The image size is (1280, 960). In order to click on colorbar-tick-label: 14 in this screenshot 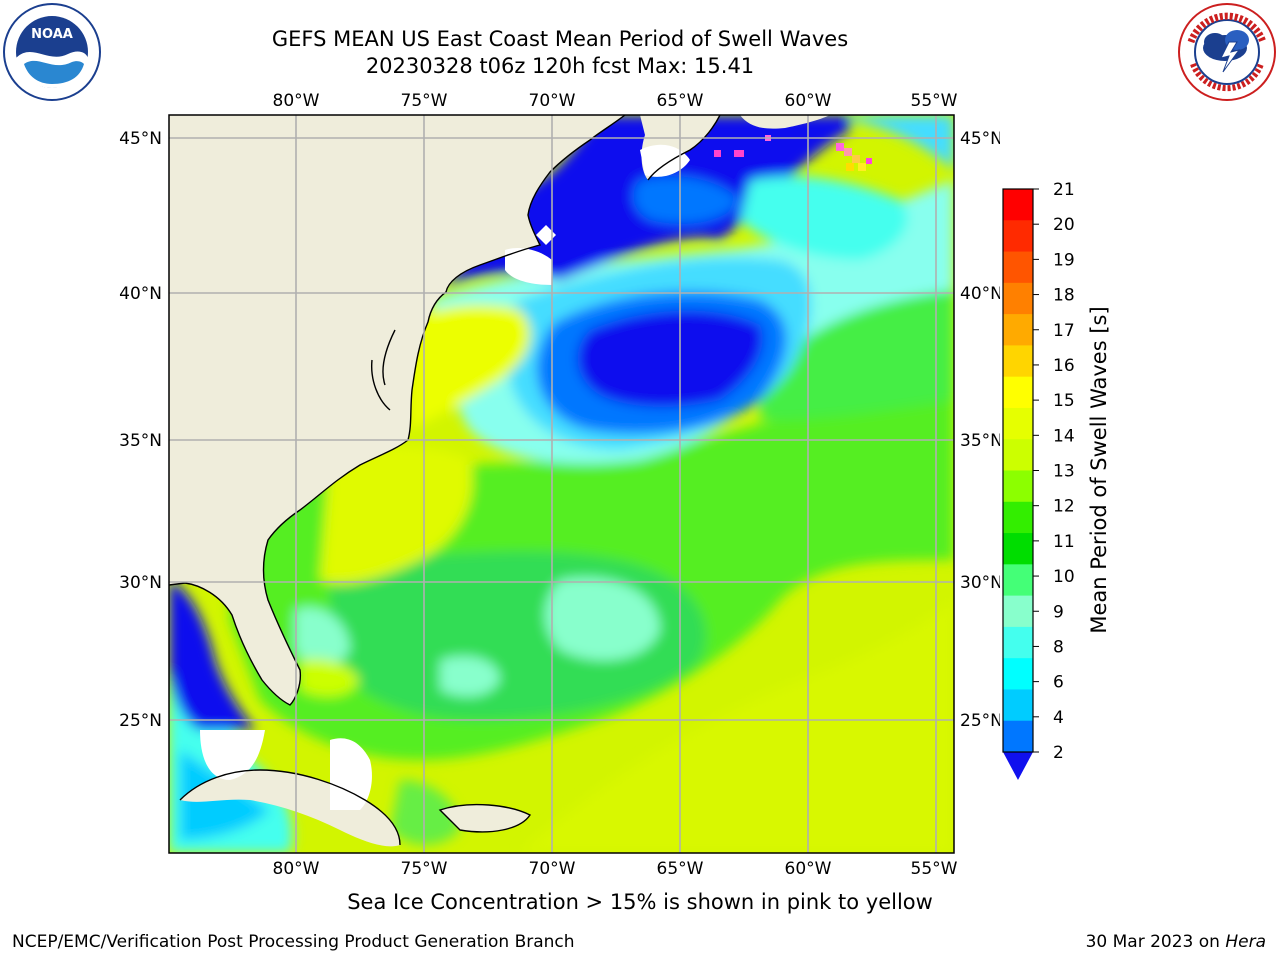, I will do `click(1064, 436)`.